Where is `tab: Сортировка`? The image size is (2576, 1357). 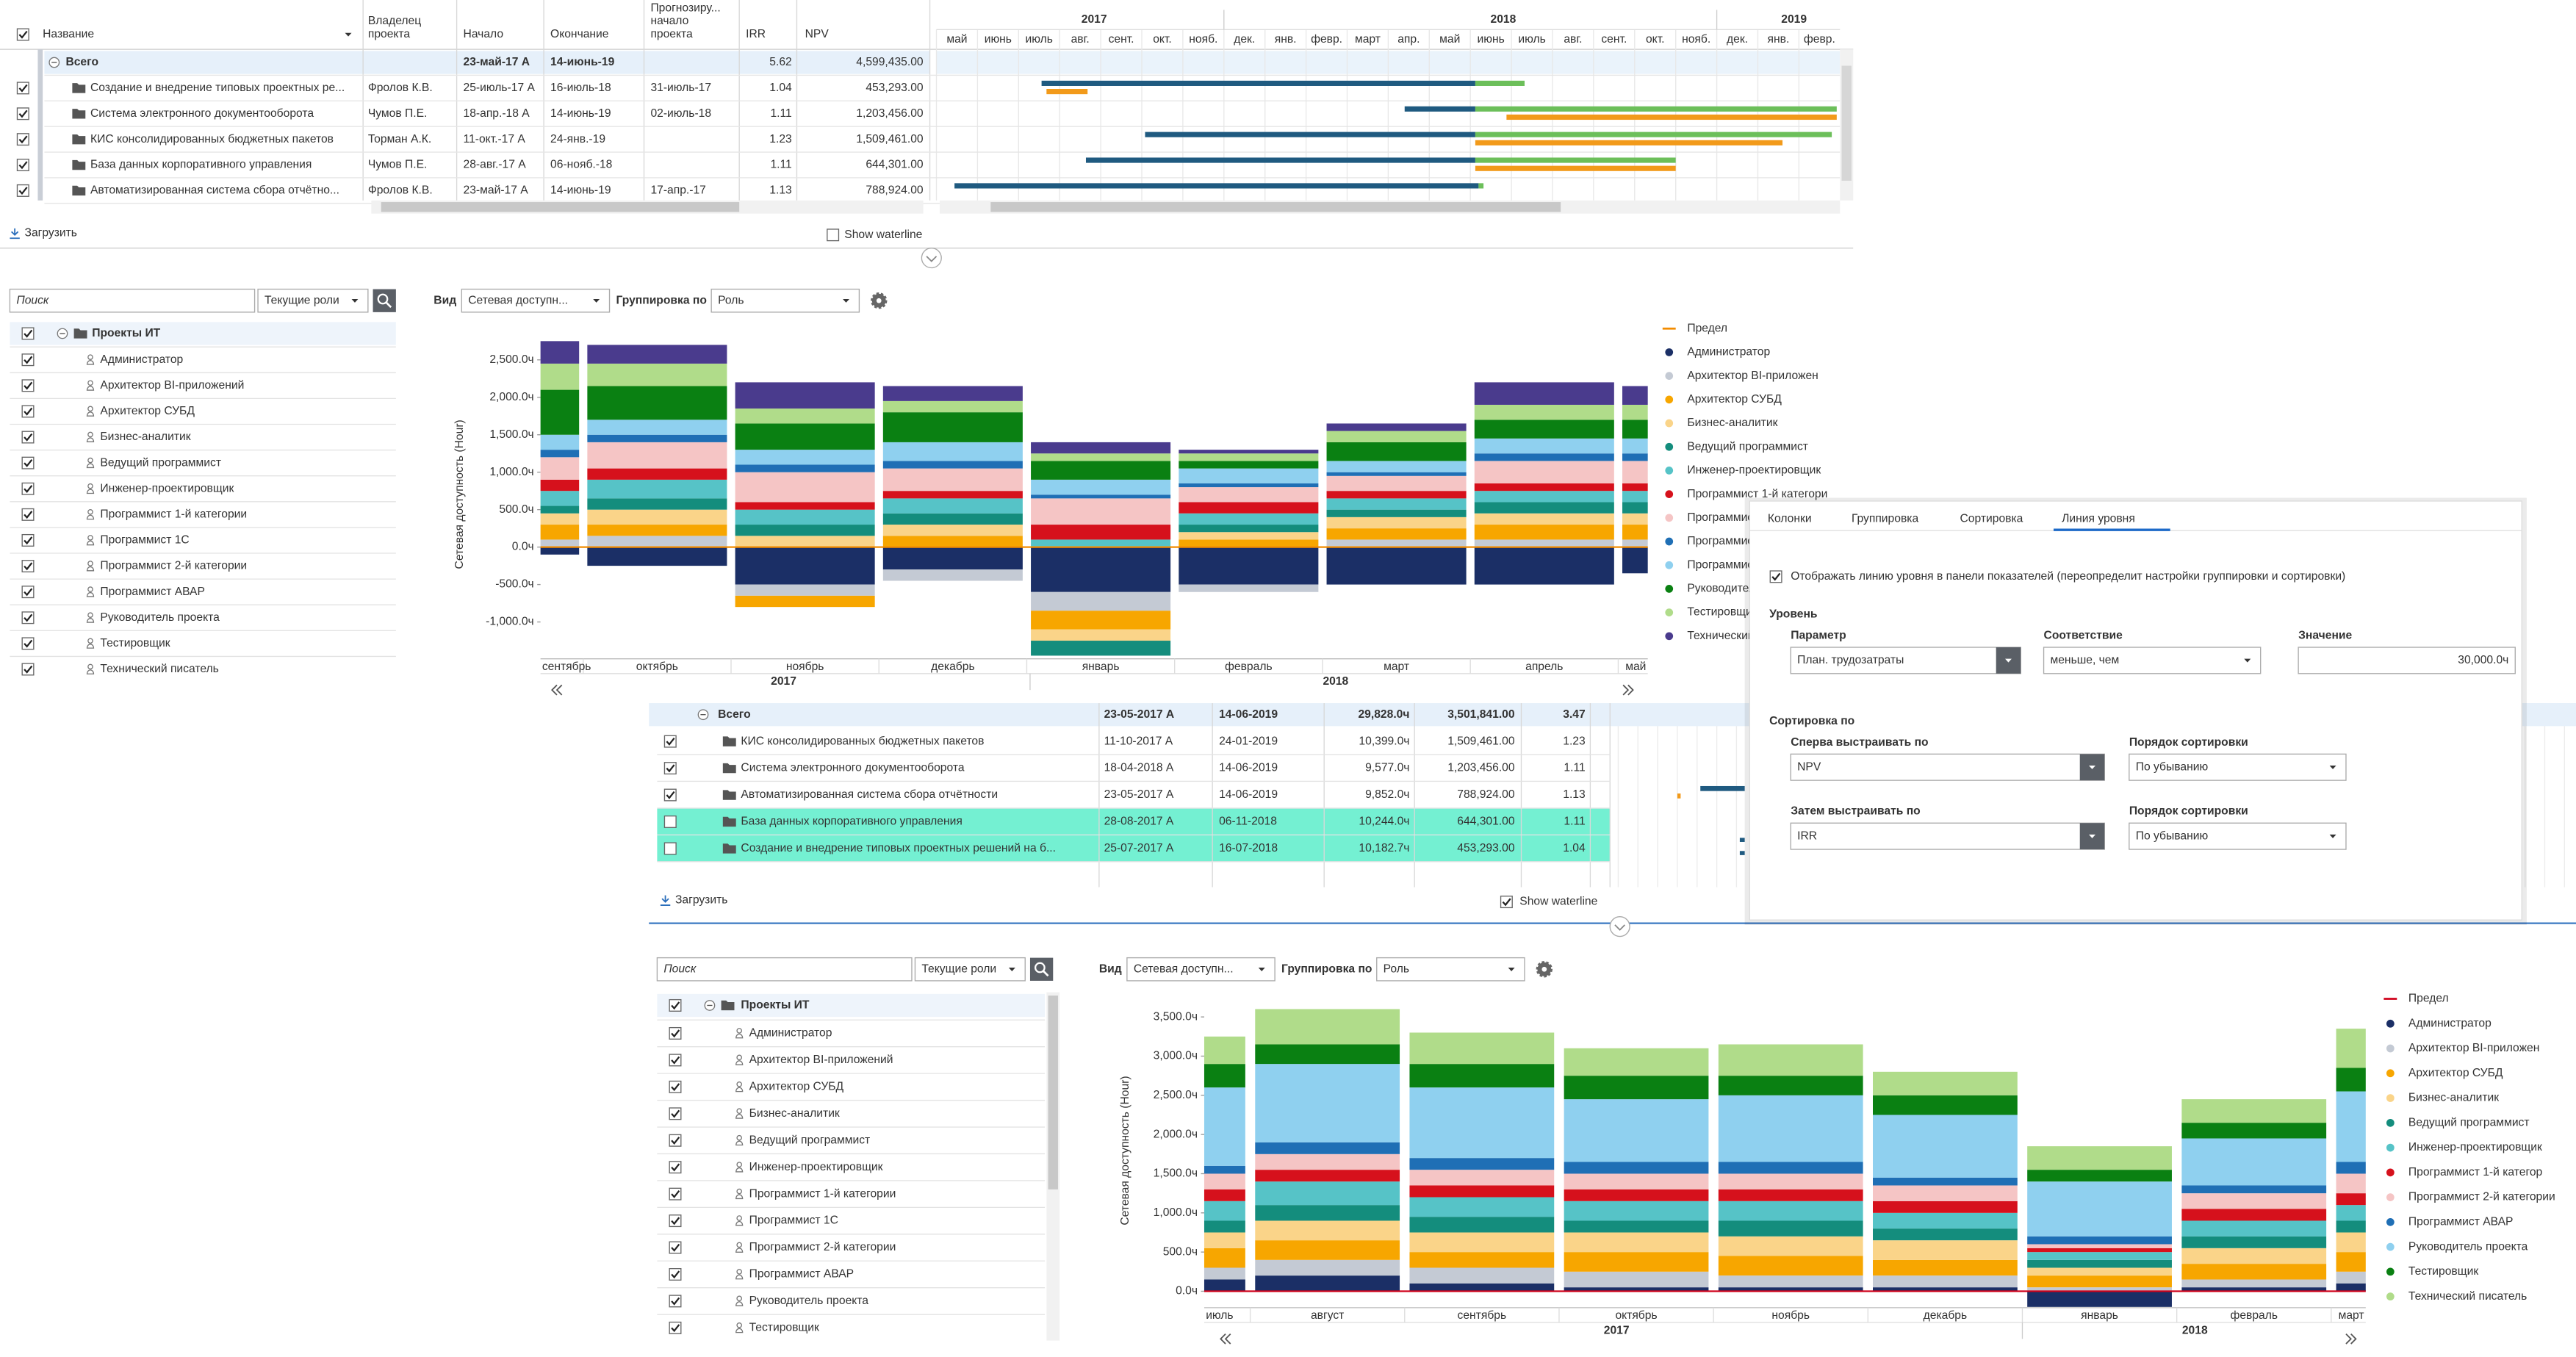
tab: Сортировка is located at coordinates (1991, 519).